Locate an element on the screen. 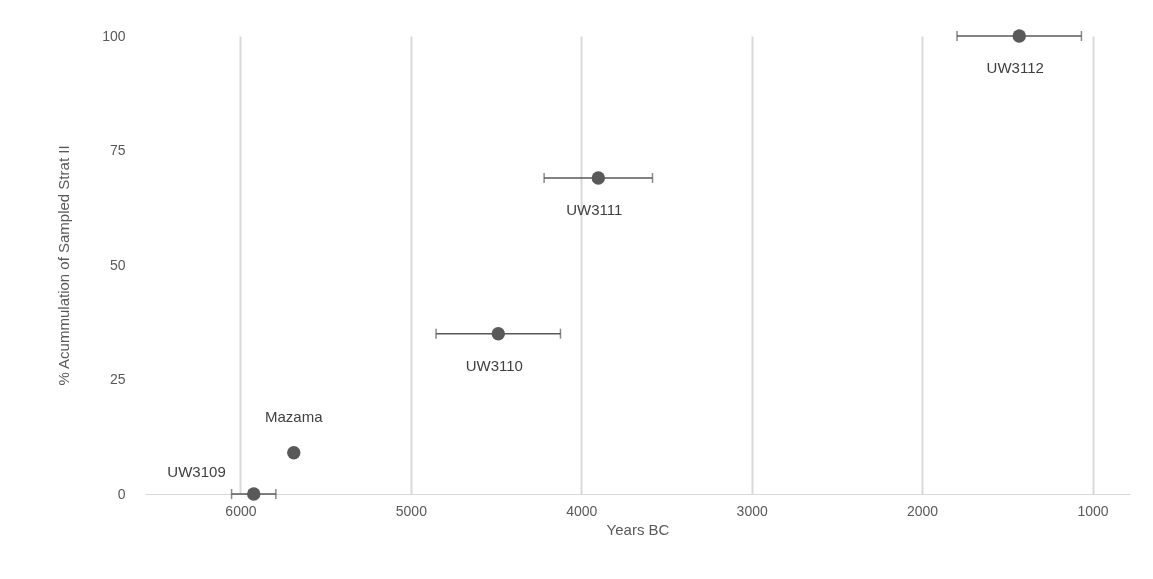  y-tick-label: 100 is located at coordinates (114, 35).